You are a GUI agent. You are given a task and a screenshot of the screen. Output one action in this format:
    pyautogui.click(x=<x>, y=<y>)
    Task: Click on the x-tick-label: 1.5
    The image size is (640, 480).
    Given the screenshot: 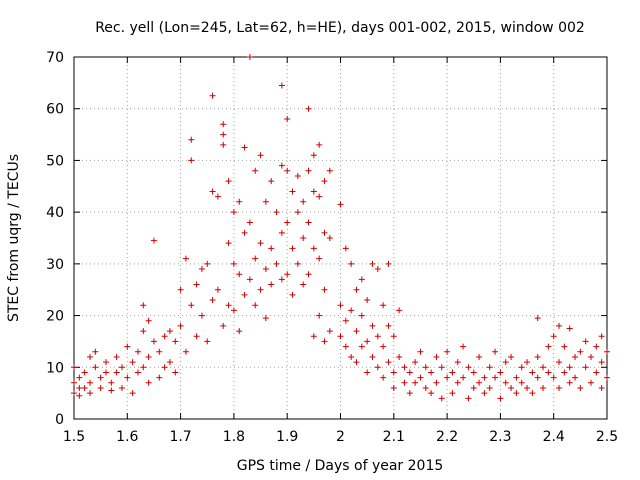 What is the action you would take?
    pyautogui.click(x=74, y=437)
    